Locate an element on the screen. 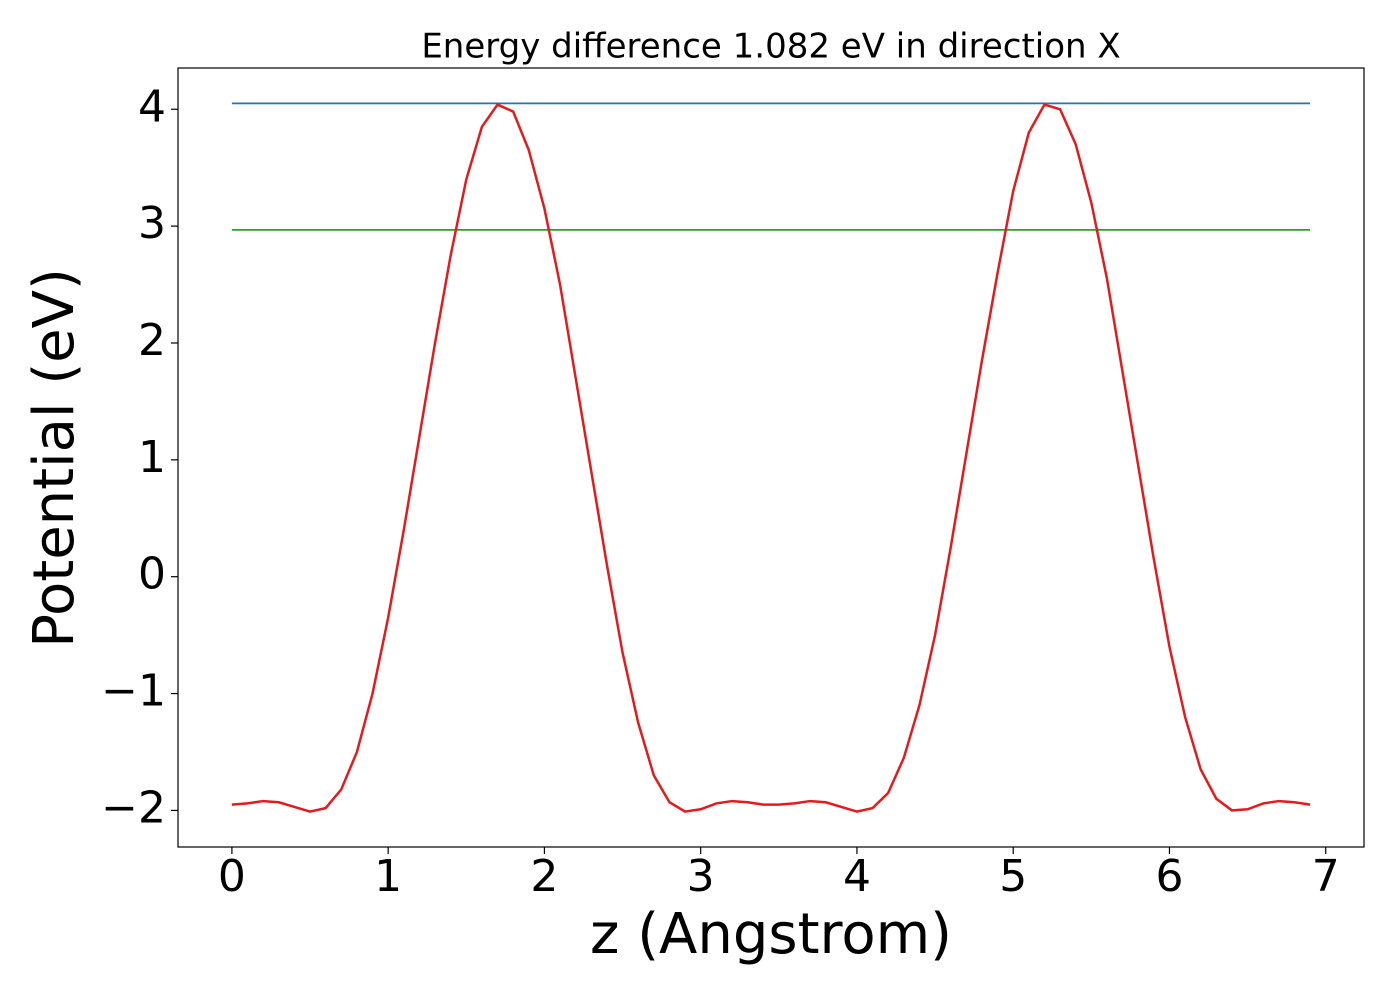  x-tick-label: 0 is located at coordinates (232, 876).